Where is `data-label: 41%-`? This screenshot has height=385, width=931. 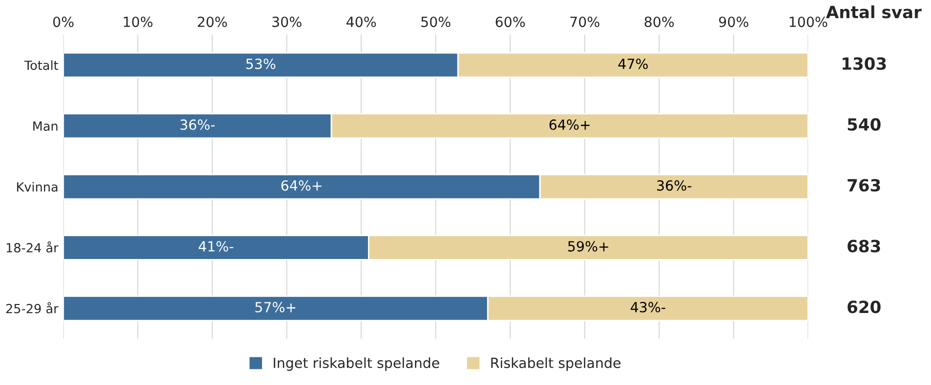 data-label: 41%- is located at coordinates (216, 246).